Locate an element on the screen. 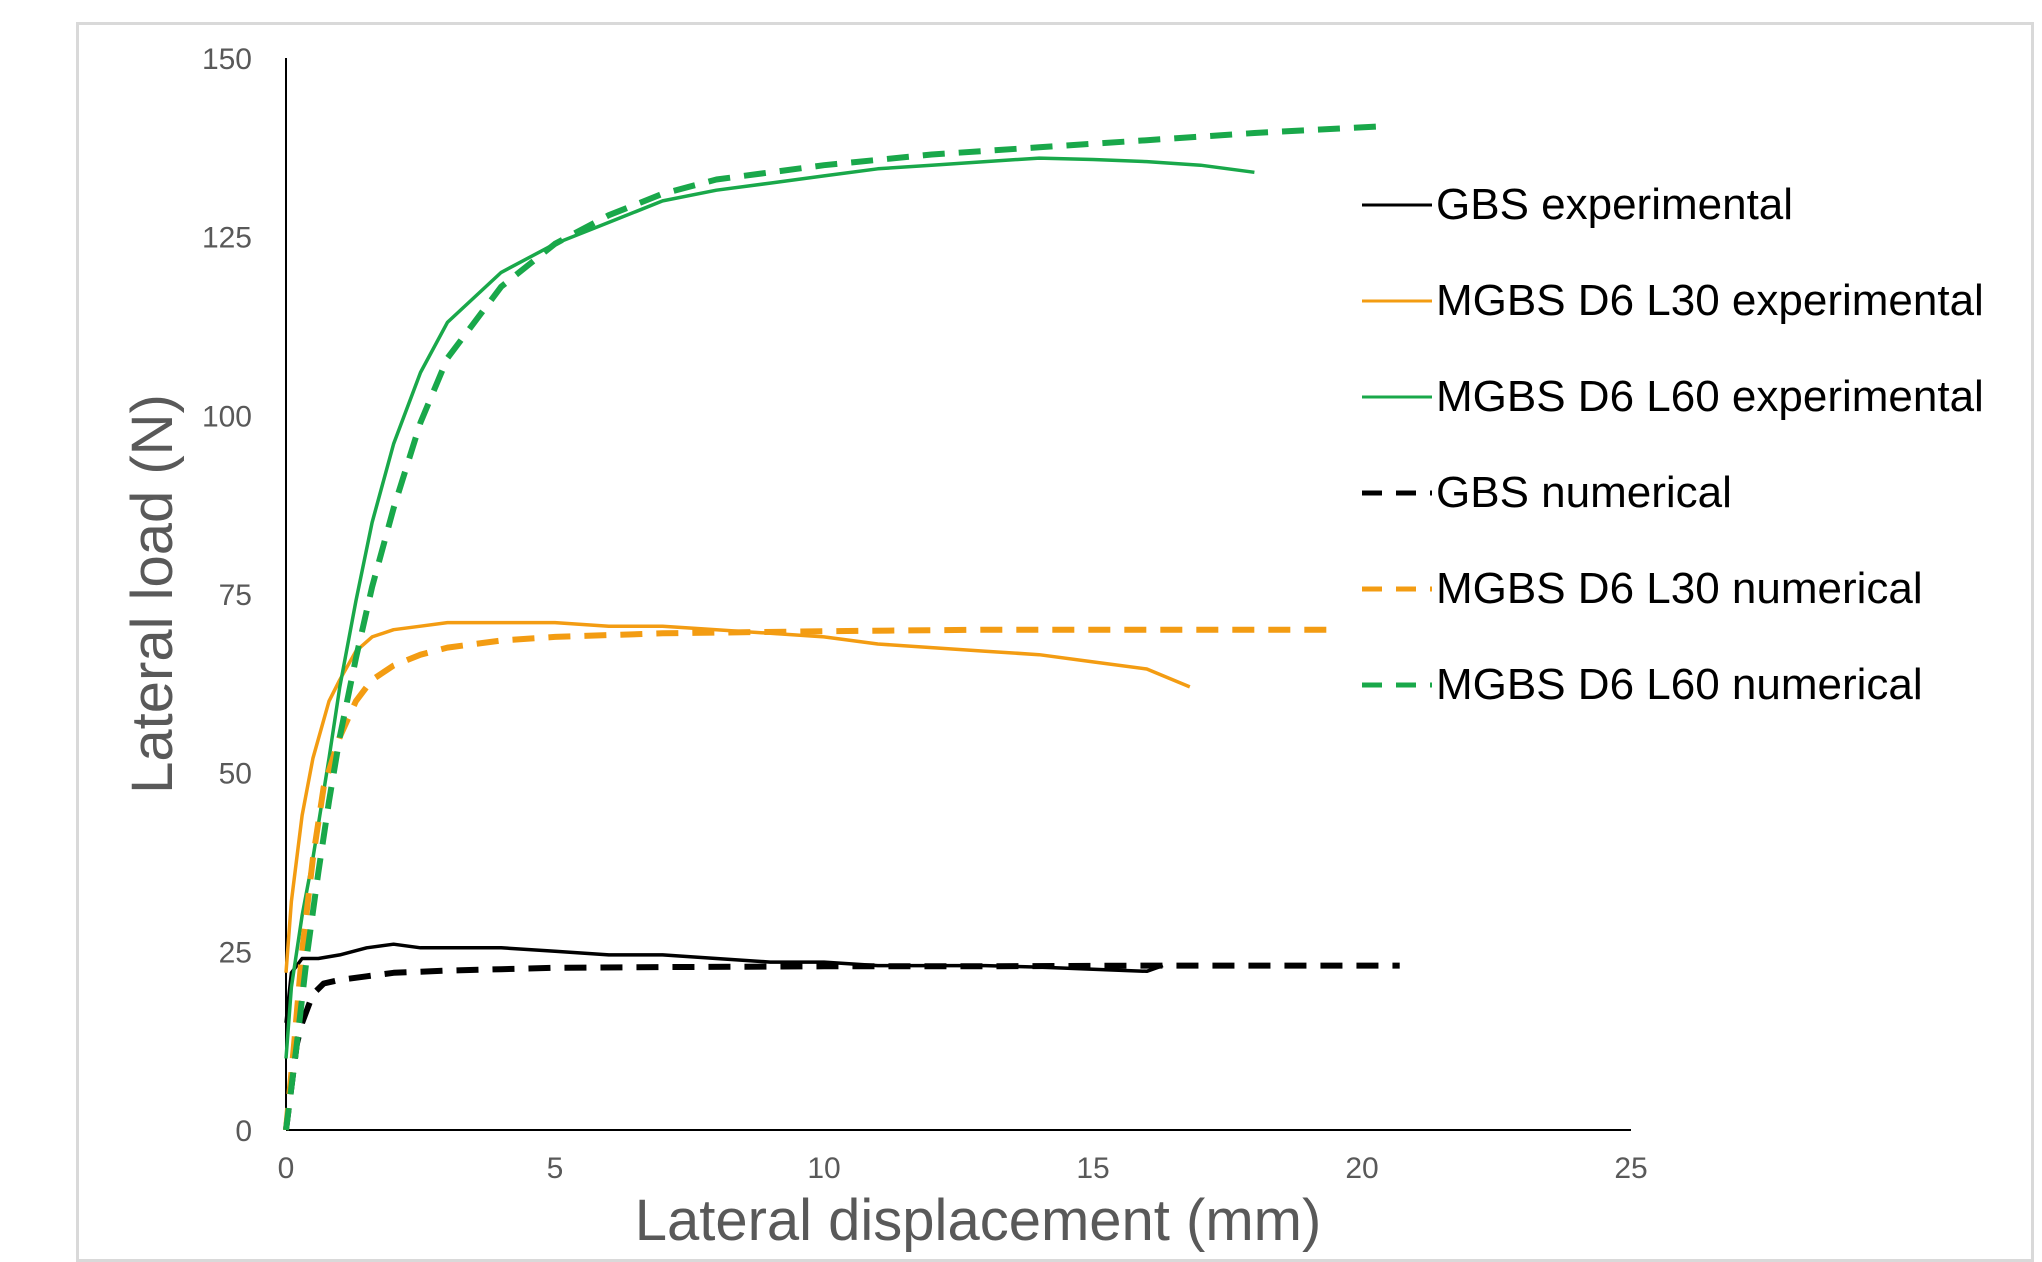 The width and height of the screenshot is (2042, 1262). y-tick-label: 50 is located at coordinates (235, 774).